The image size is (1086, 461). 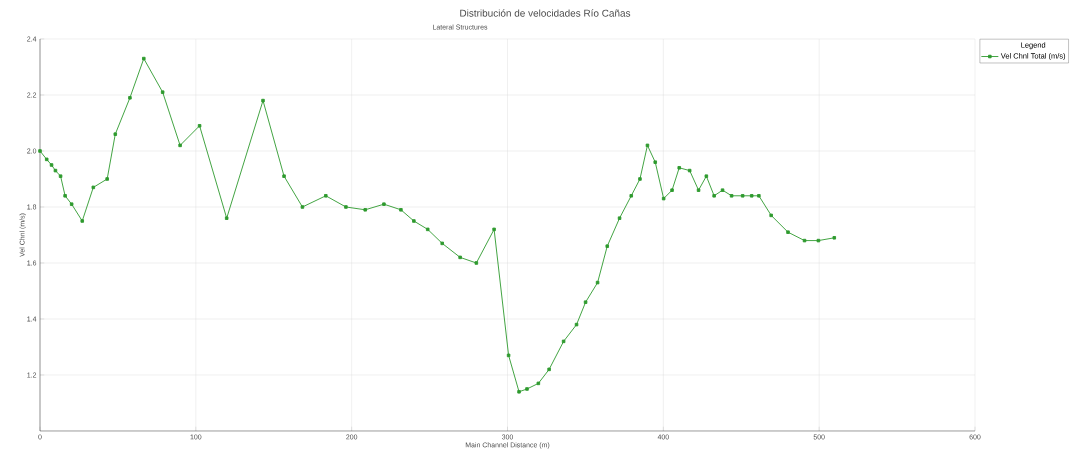 I want to click on chart-title: Distribución de velocidades Río Cañas, so click(x=545, y=13).